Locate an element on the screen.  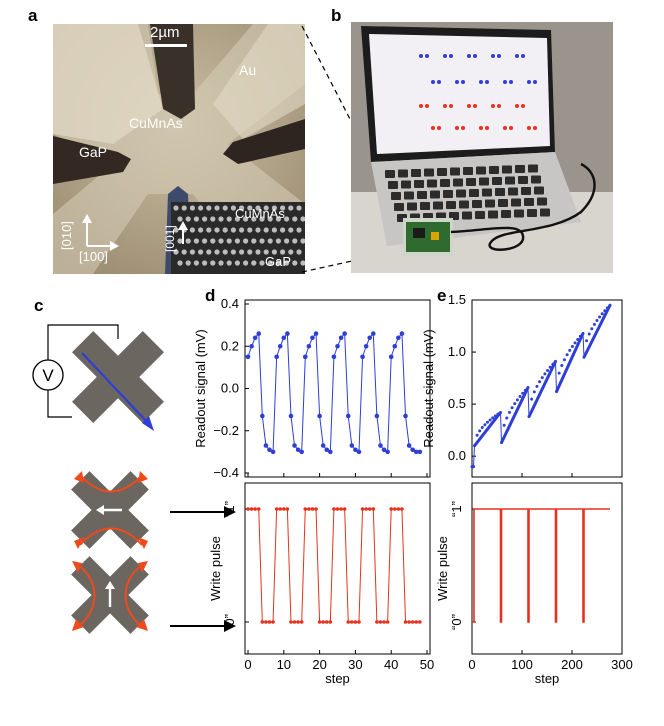
inset-gap-label: GaP is located at coordinates (278, 261).